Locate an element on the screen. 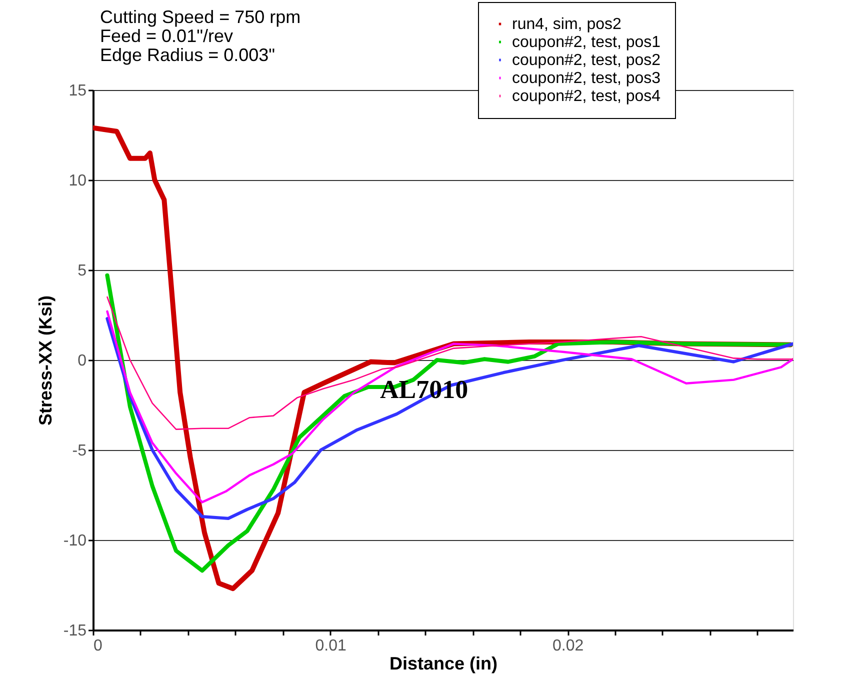 The height and width of the screenshot is (679, 846). y-tick-label: -5 is located at coordinates (79, 451).